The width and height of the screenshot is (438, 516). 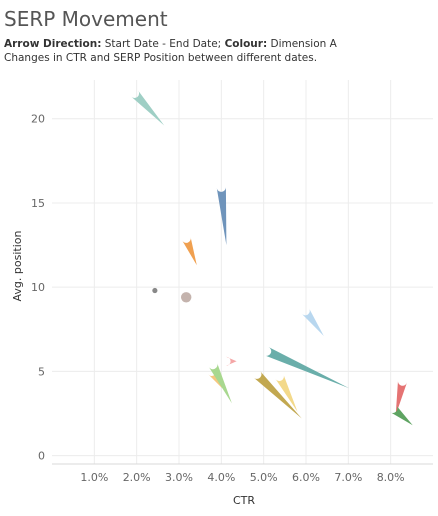 I want to click on y-tick-label: 10, so click(x=38, y=287).